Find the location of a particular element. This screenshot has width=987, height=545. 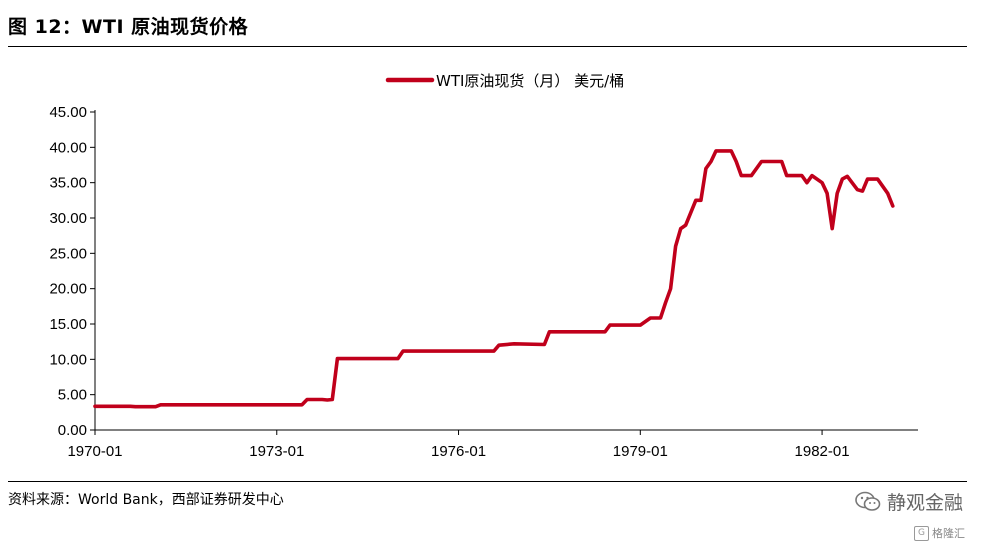

x-tick-label: 1979-01 is located at coordinates (640, 451).